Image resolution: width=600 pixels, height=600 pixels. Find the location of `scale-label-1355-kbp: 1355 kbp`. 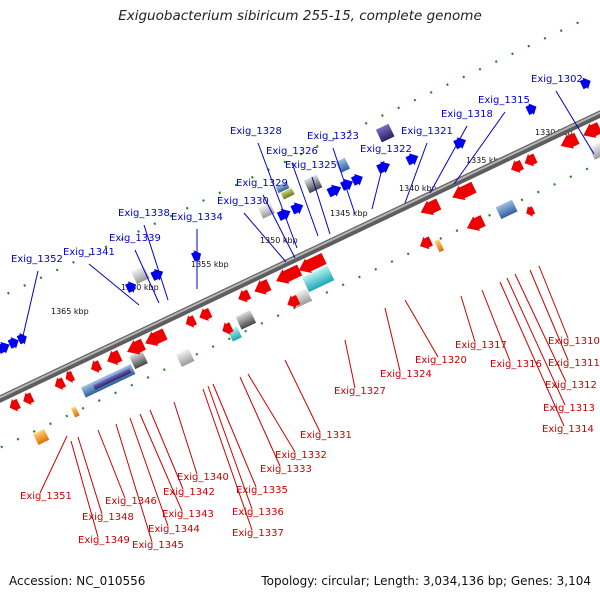

scale-label-1355-kbp: 1355 kbp is located at coordinates (210, 264).